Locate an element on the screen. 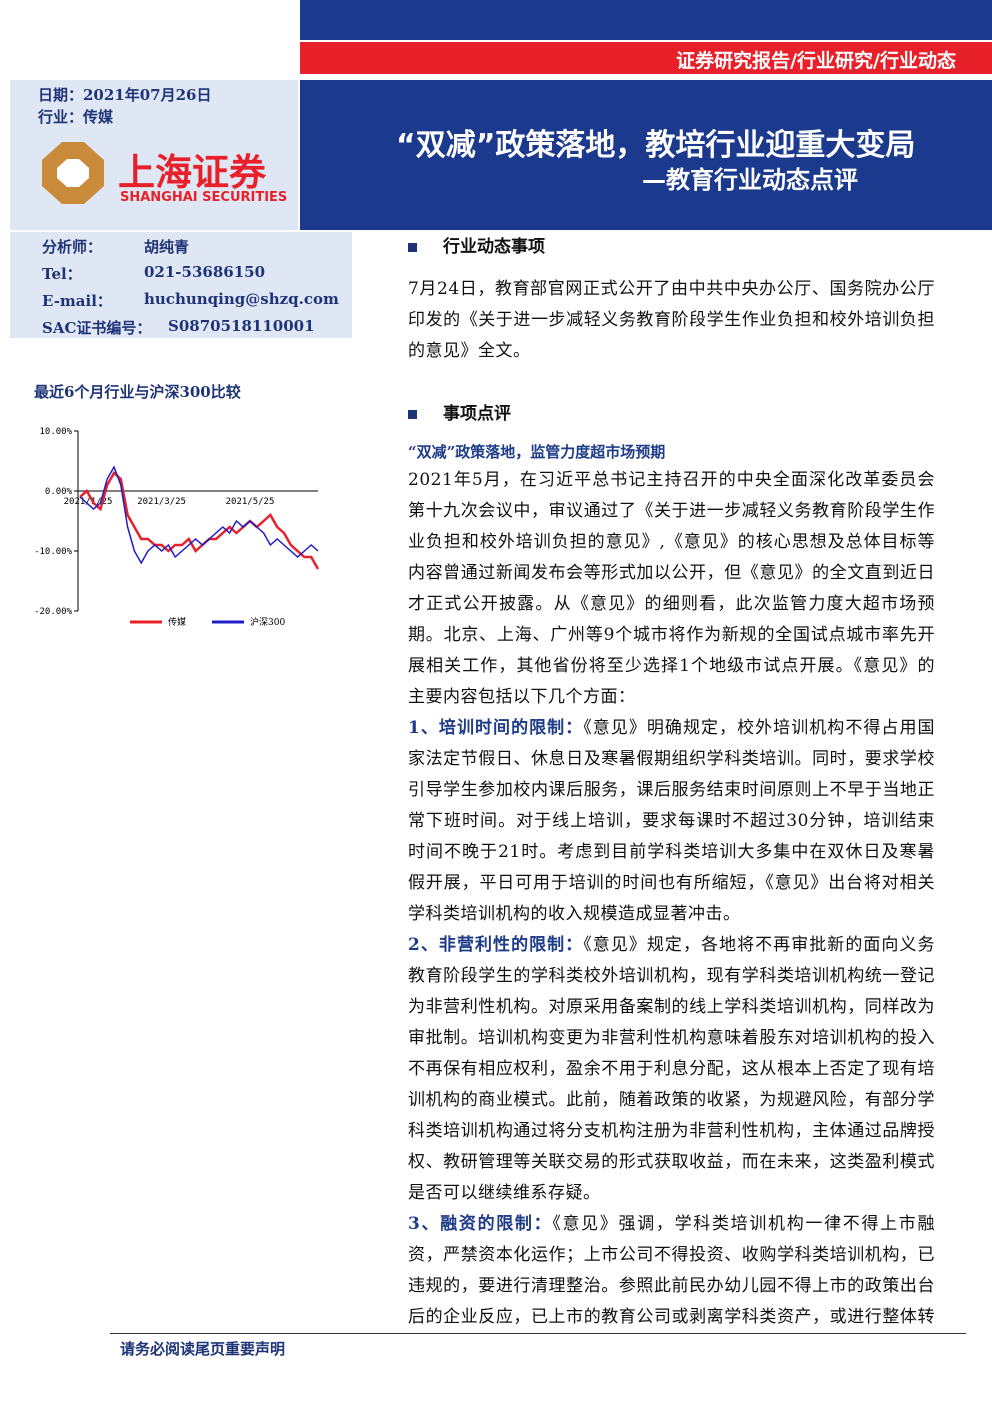  legend-label: 传媒 is located at coordinates (177, 622).